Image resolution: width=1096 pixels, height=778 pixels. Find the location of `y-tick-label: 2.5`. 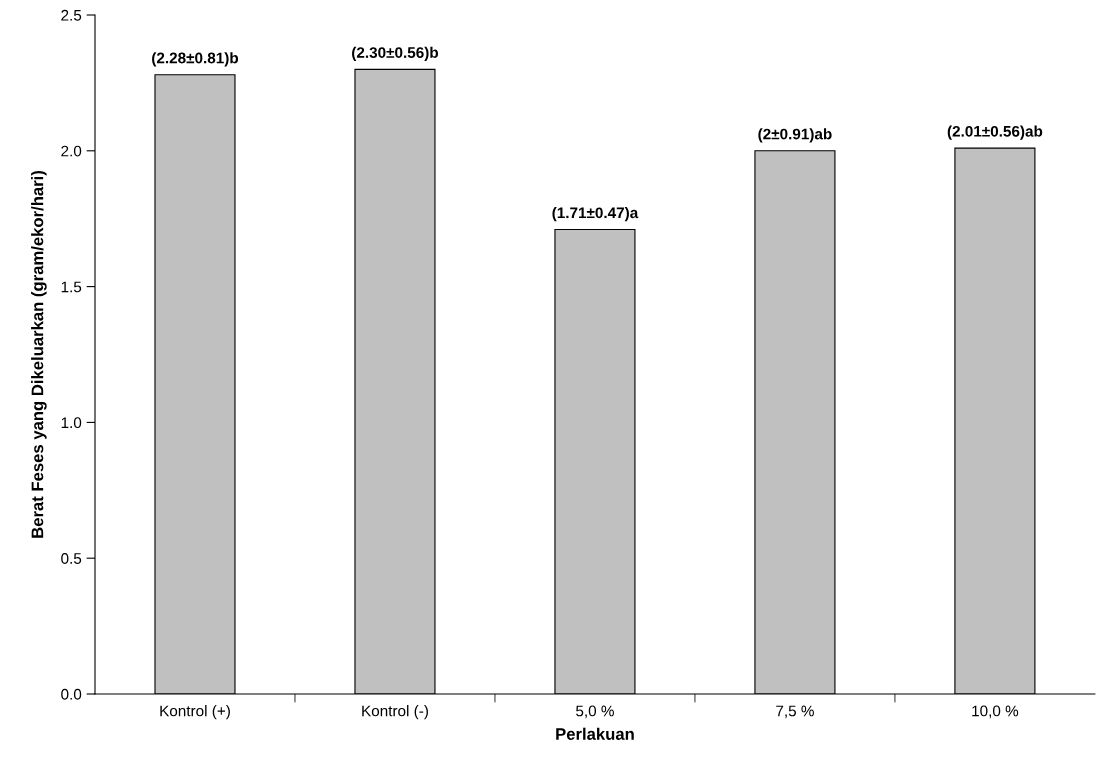

y-tick-label: 2.5 is located at coordinates (71, 15).